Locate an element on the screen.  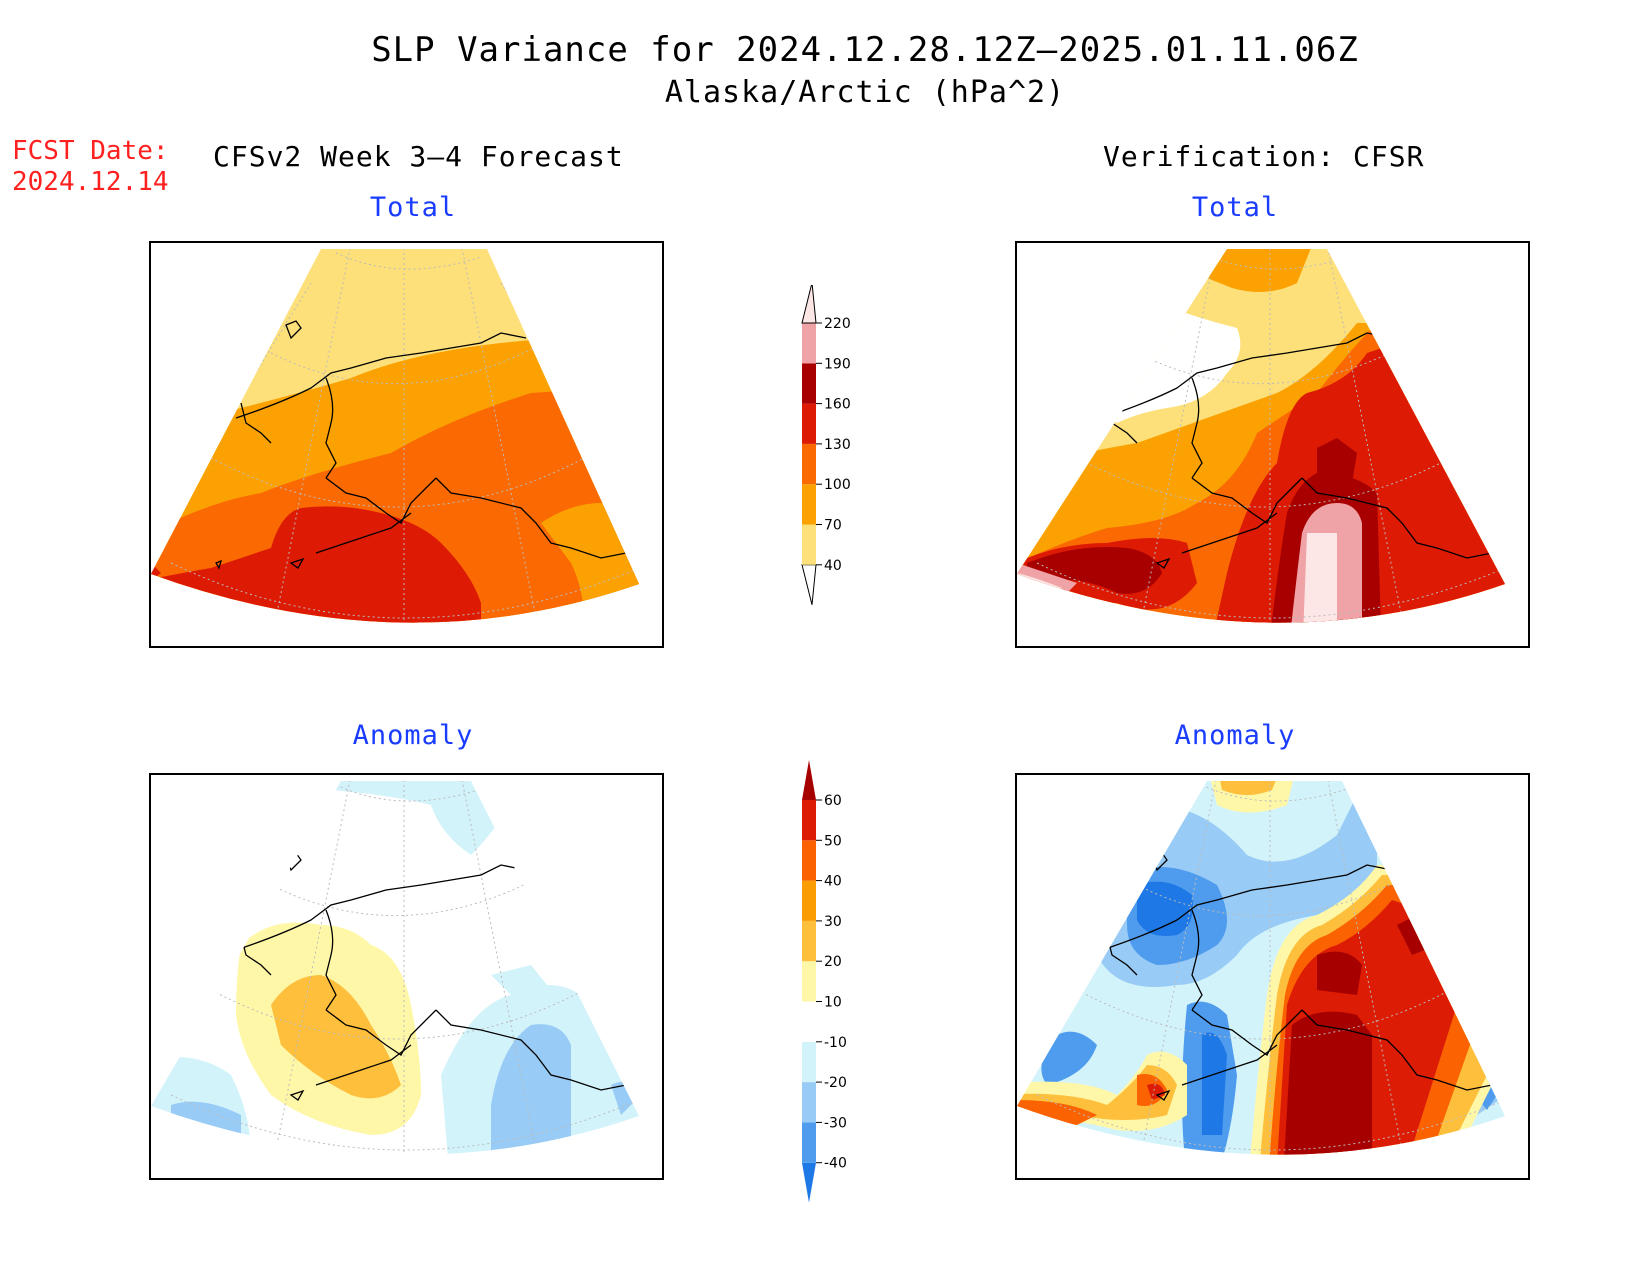
fcst-date-block: FCST Date: 2024.12.14 is located at coordinates (90, 167).